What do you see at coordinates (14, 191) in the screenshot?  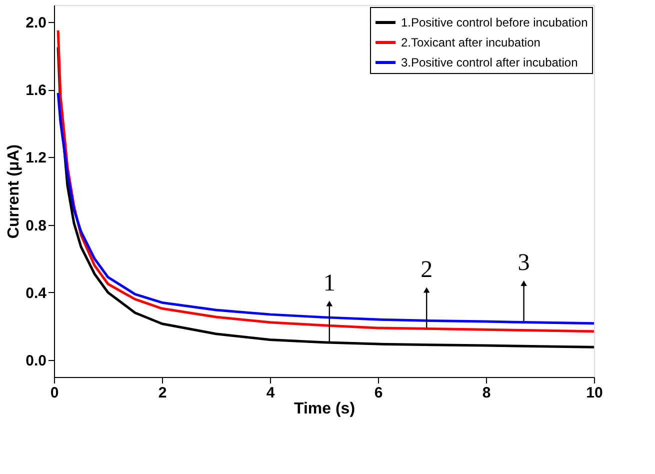 I see `y-axis-title: Current (μA)` at bounding box center [14, 191].